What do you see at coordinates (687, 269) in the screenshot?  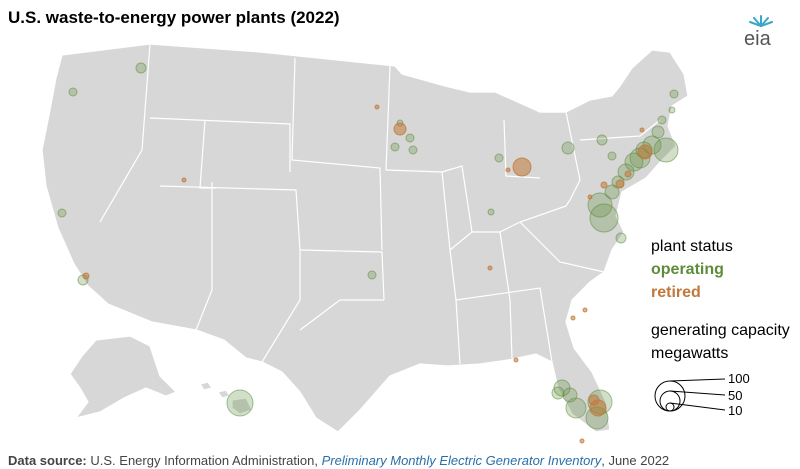 I see `legend-operating: operating` at bounding box center [687, 269].